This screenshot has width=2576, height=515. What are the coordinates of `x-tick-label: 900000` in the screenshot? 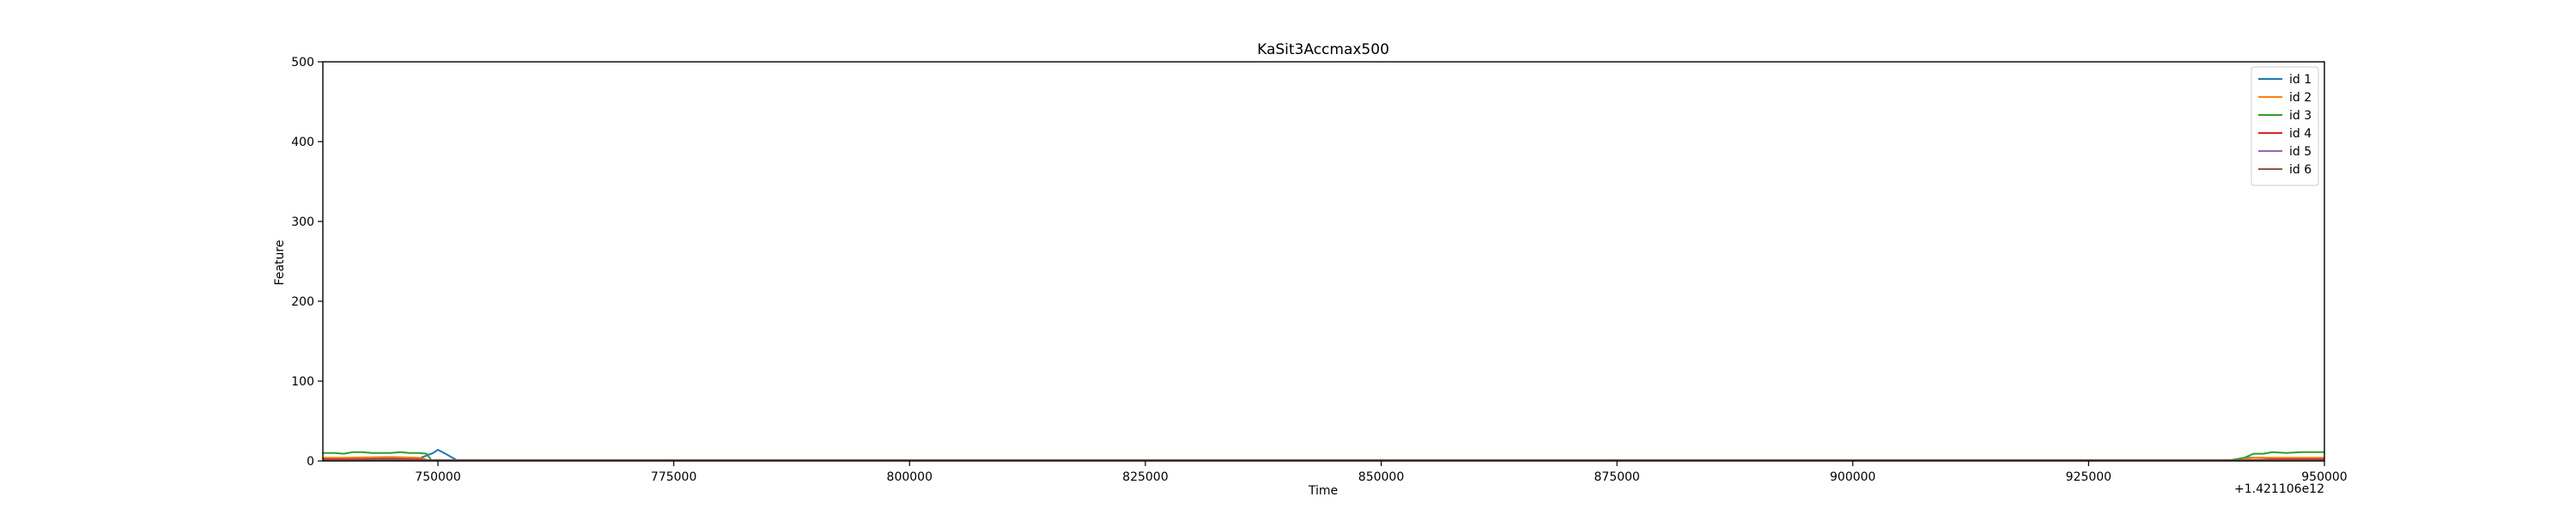 It's located at (1852, 477).